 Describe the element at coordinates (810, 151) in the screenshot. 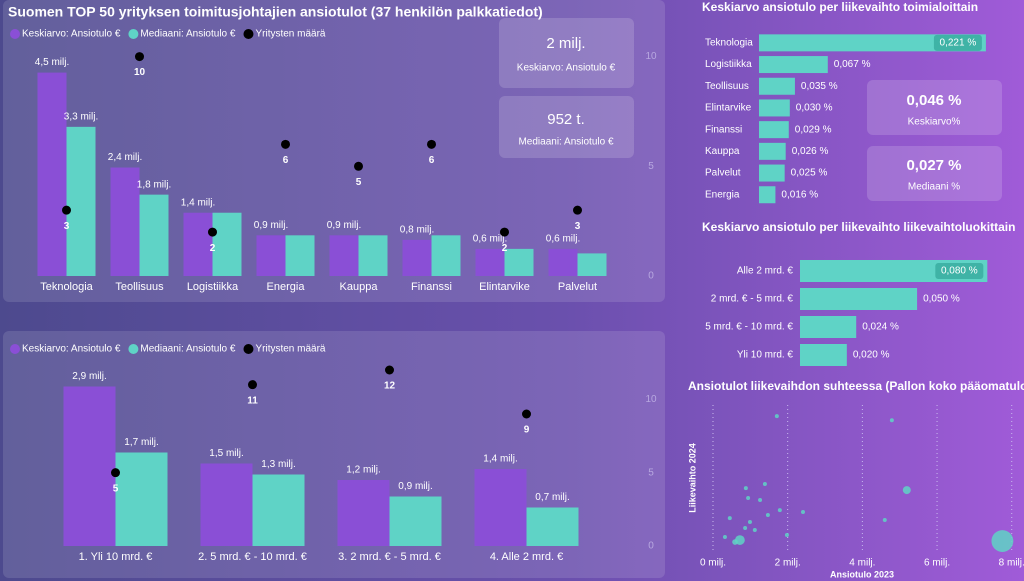

I see `data-label: 0,026 %` at that location.